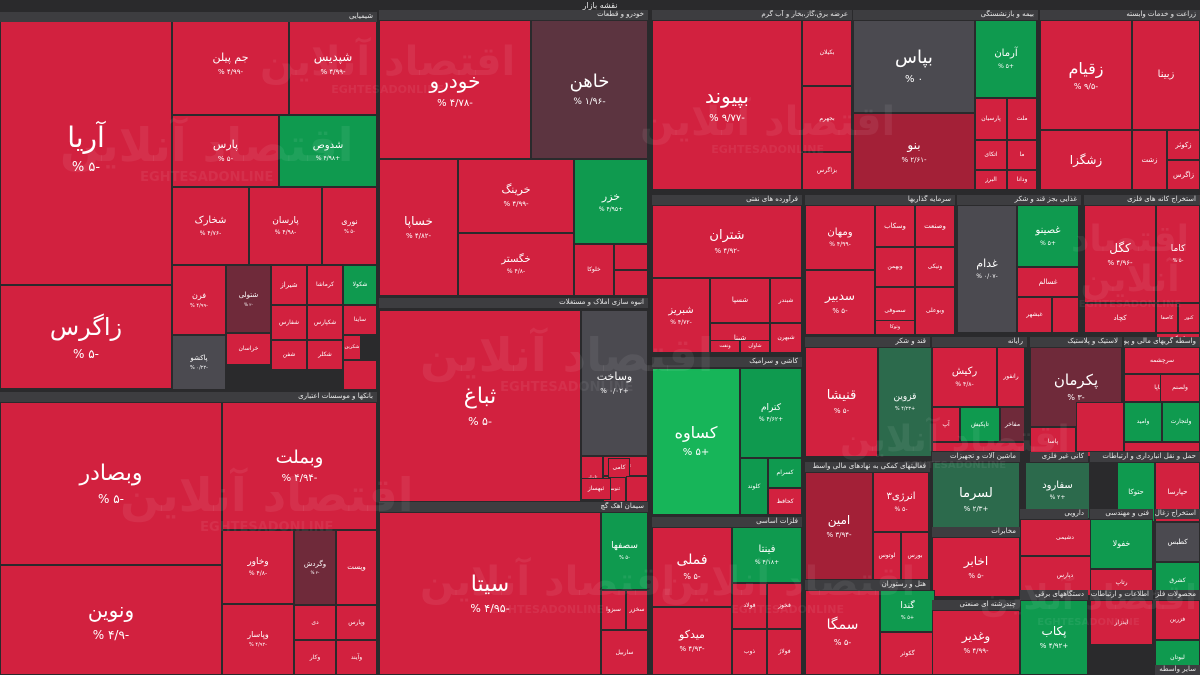 This screenshot has width=1200, height=675. What do you see at coordinates (299, 466) in the screenshot?
I see `tile-24: وبملت -۴/۹۴ %` at bounding box center [299, 466].